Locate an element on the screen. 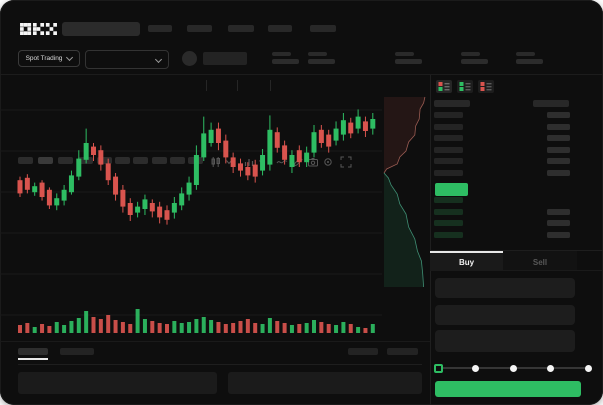 The height and width of the screenshot is (405, 603). line-style-icon is located at coordinates (282, 162).